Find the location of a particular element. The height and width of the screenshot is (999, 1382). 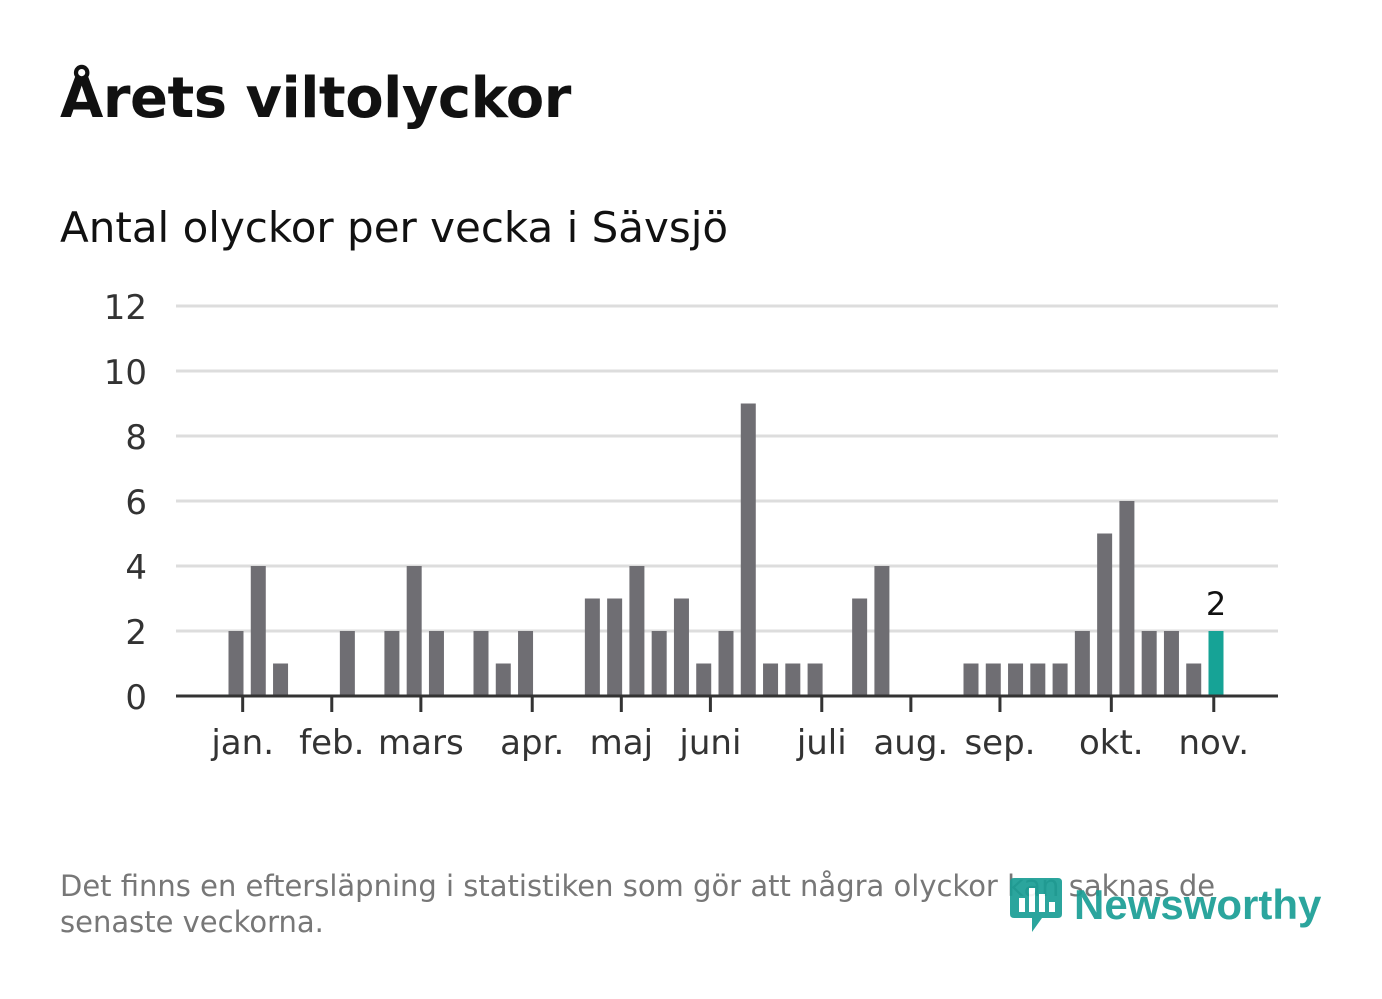

y-tick-label: 8 is located at coordinates (136, 438).